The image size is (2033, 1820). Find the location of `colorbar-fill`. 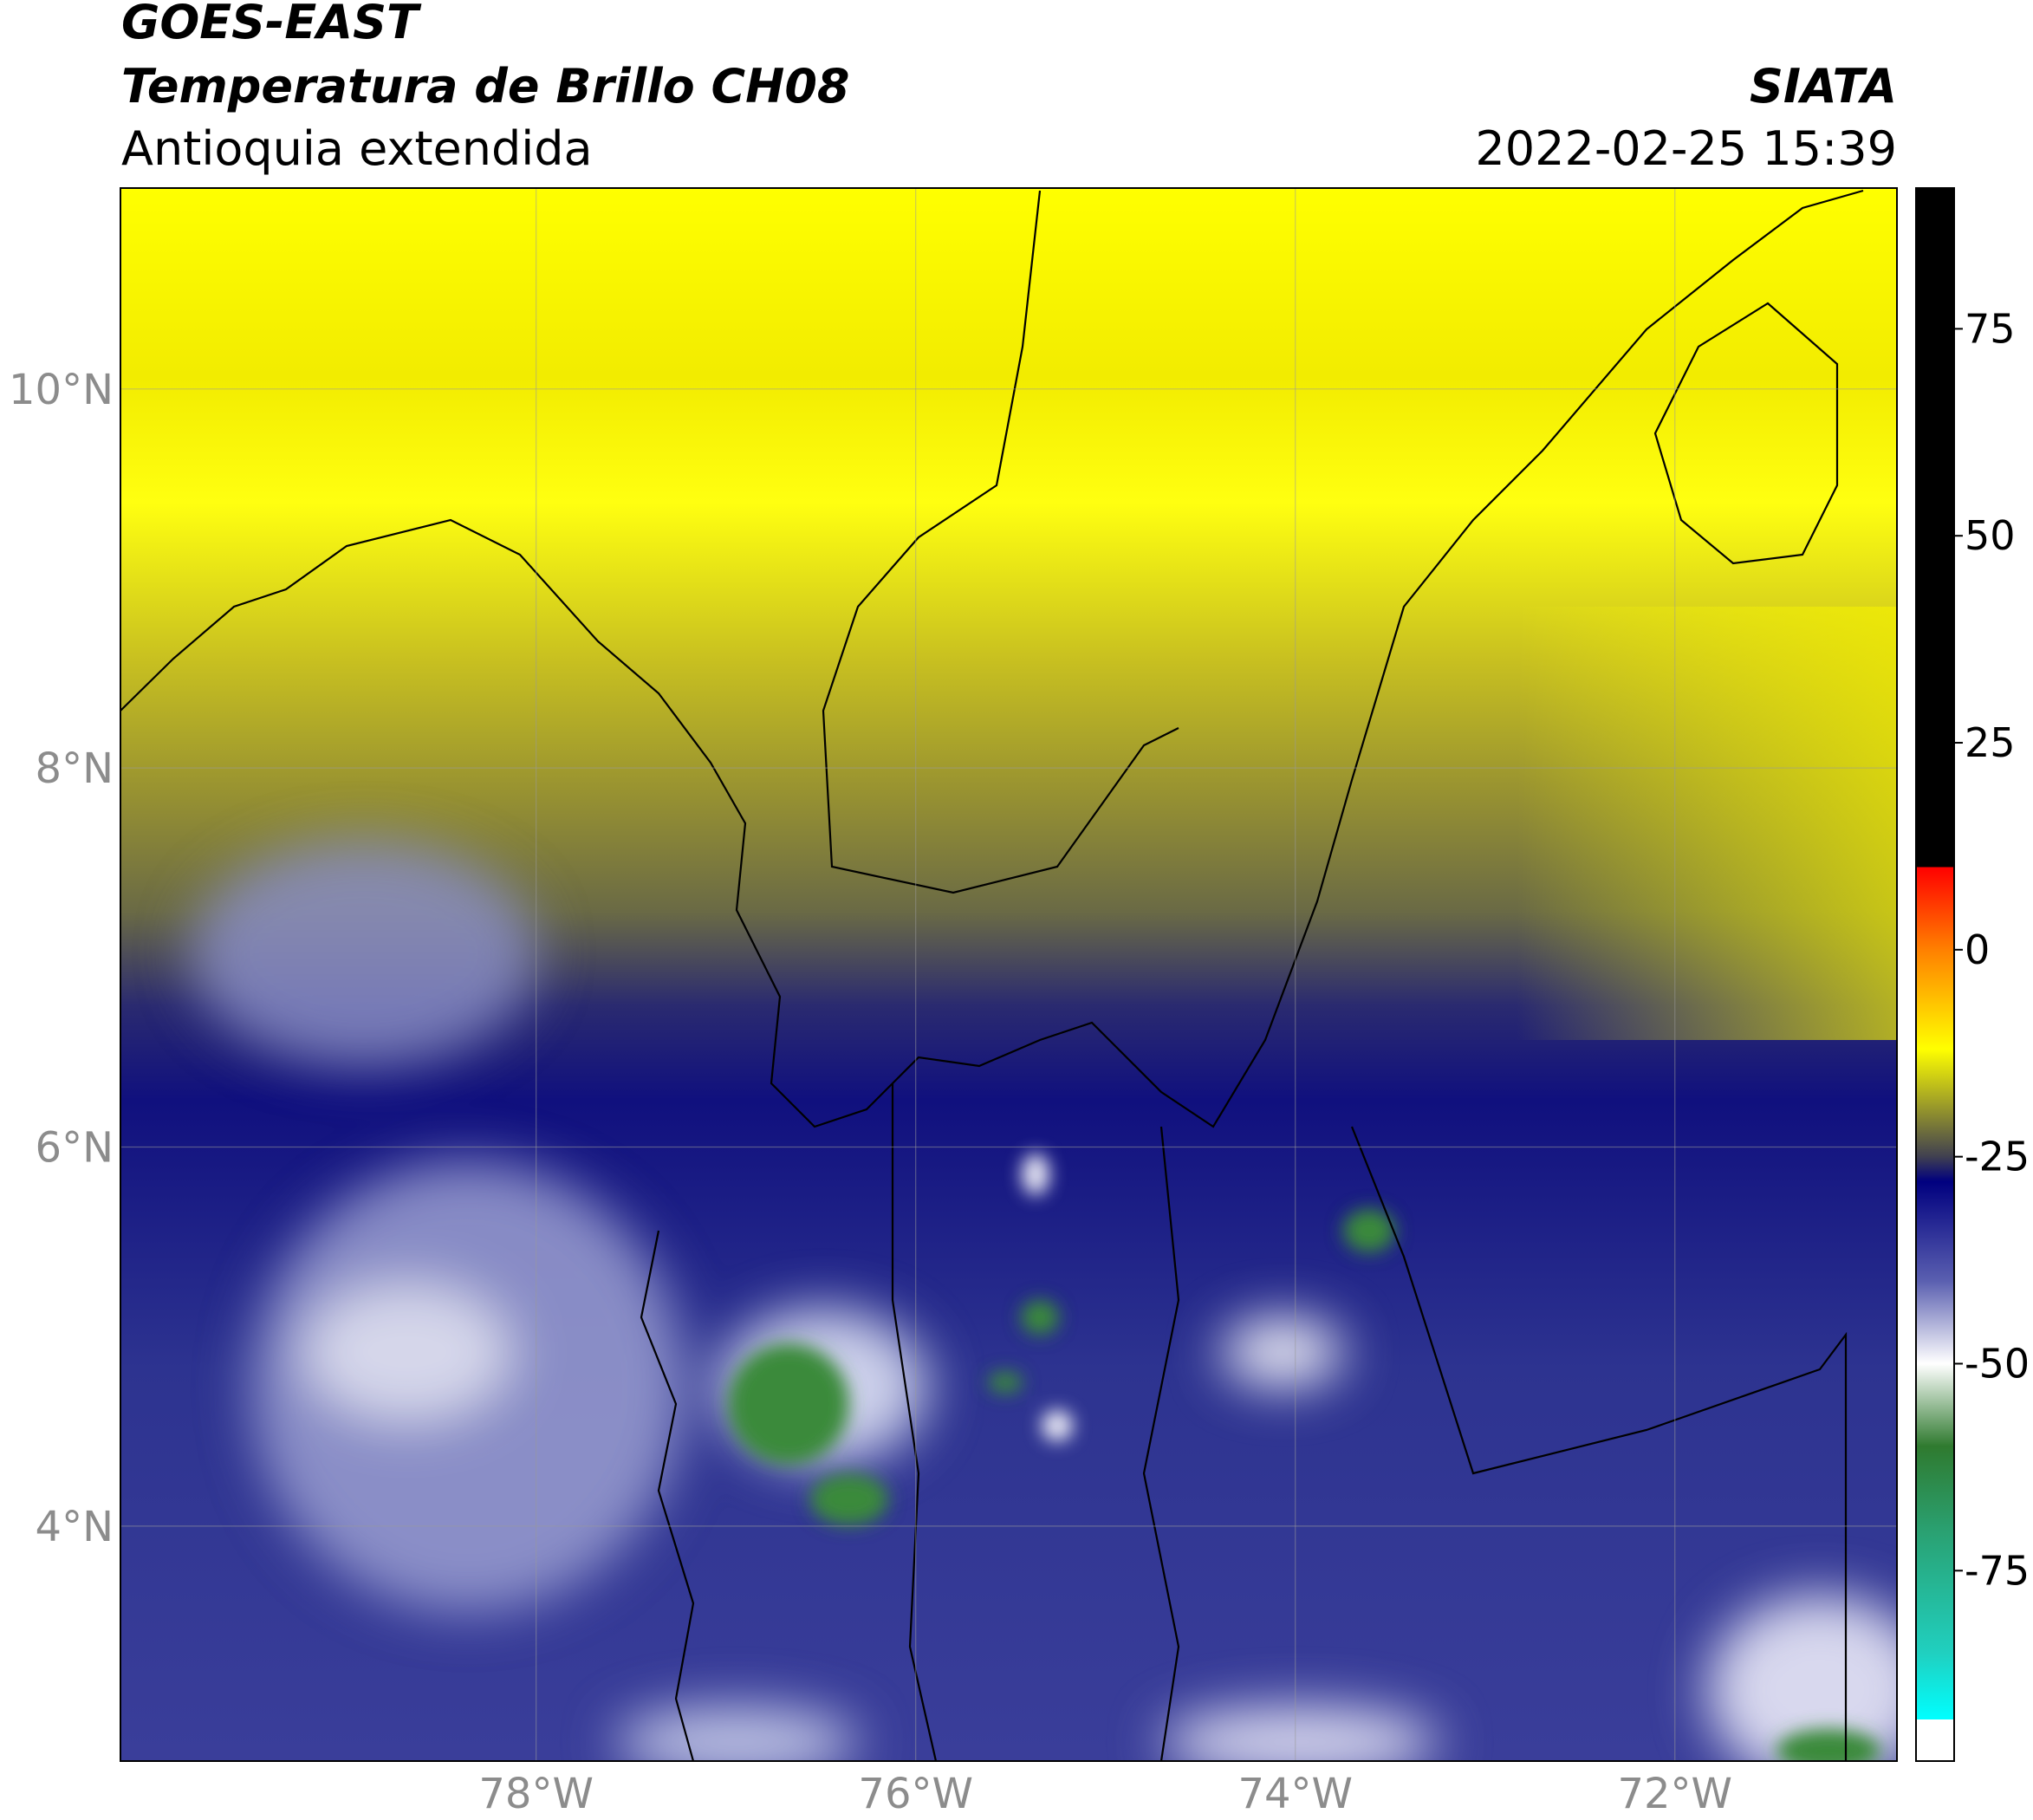

colorbar-fill is located at coordinates (1935, 974).